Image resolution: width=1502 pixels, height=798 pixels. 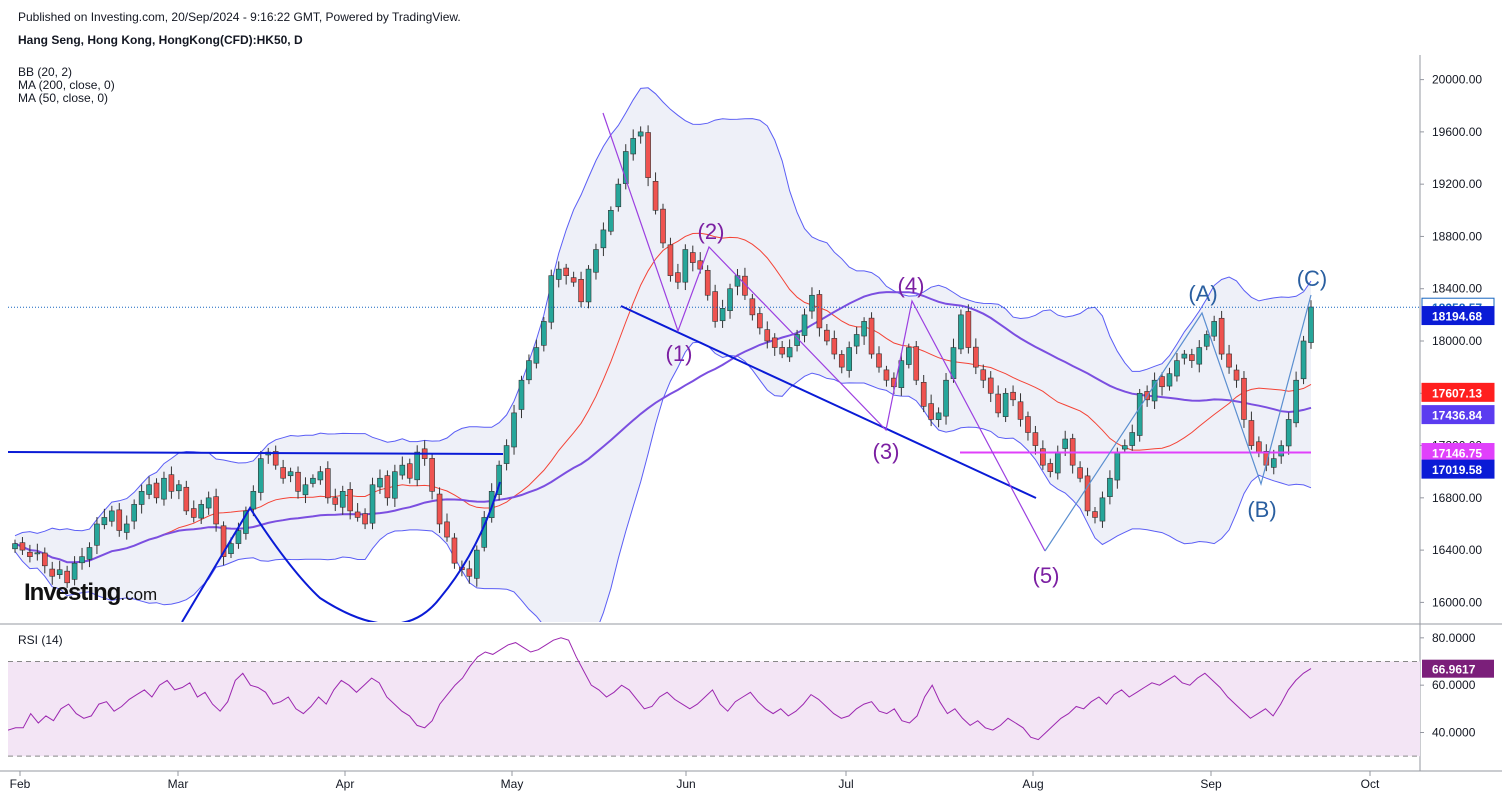 I want to click on y-tick-label: 19600.00, so click(x=1457, y=132).